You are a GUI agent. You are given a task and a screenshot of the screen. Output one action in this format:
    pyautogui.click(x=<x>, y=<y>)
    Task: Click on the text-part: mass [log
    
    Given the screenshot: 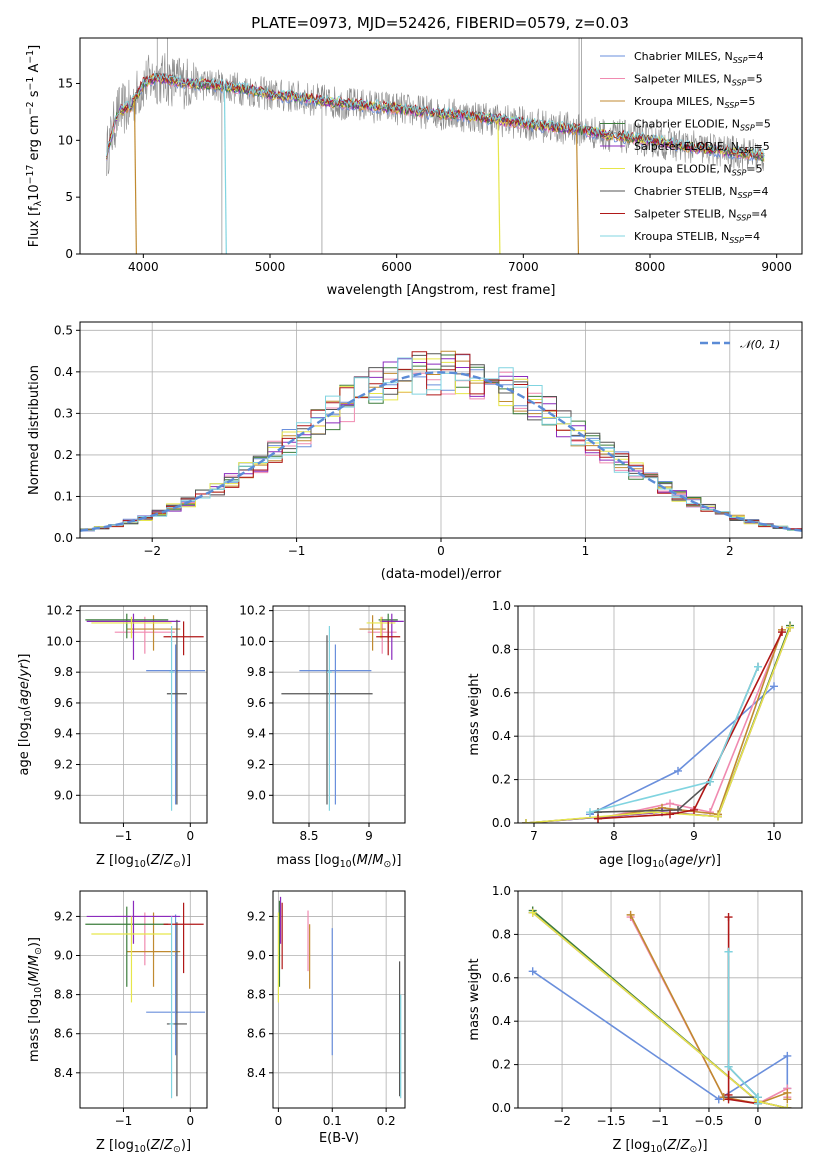 What is the action you would take?
    pyautogui.click(x=308, y=860)
    